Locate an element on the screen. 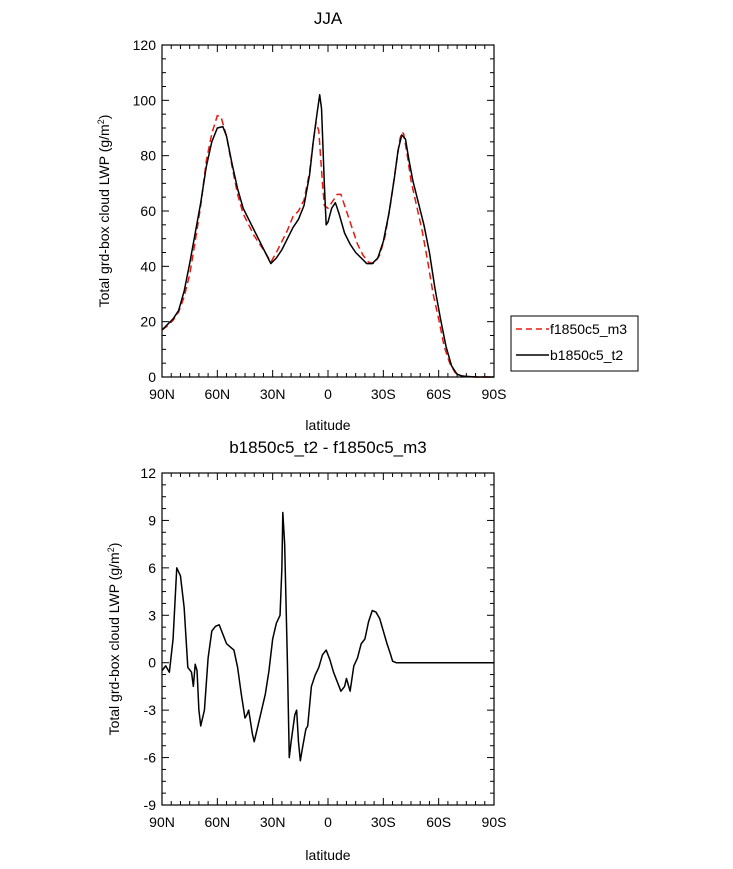 This screenshot has width=733, height=869. panel-top-xlabel: latitude is located at coordinates (327, 425).